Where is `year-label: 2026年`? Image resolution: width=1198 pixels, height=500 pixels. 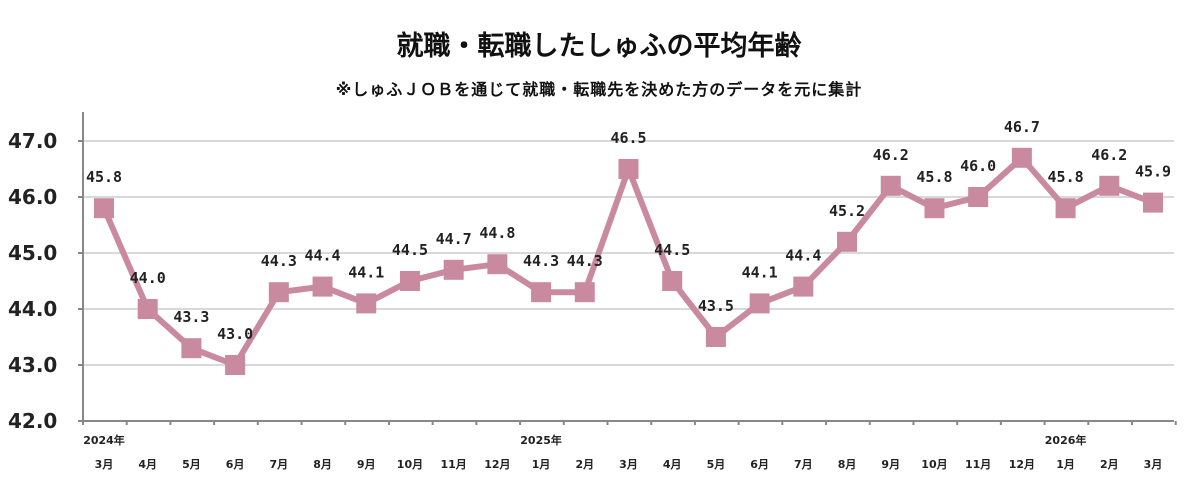 year-label: 2026年 is located at coordinates (1066, 440).